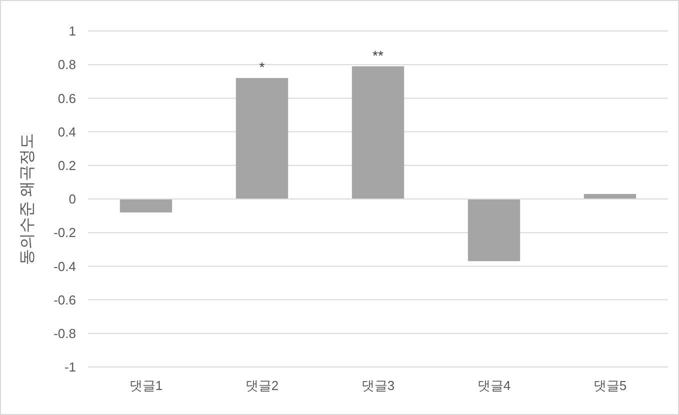  I want to click on annotation: *, so click(262, 67).